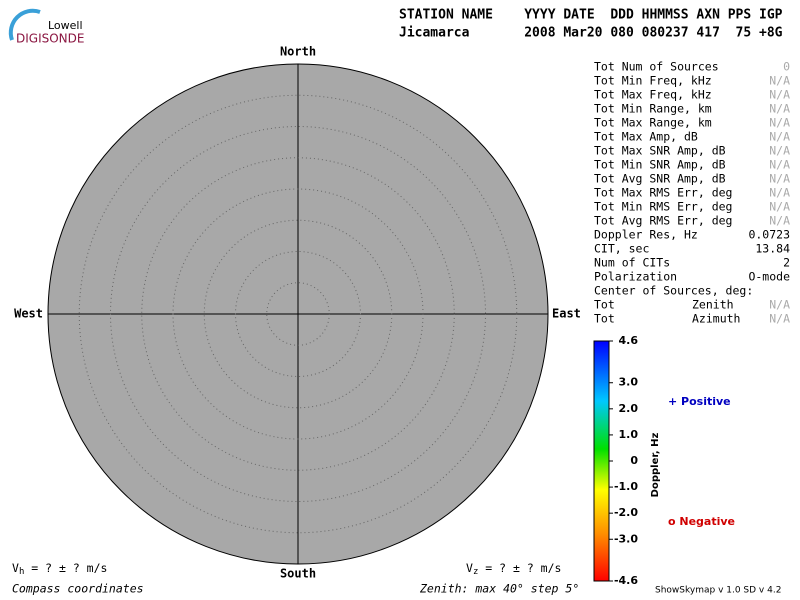 This screenshot has height=600, width=800. I want to click on colorbar-title: Doppler, Hz, so click(655, 465).